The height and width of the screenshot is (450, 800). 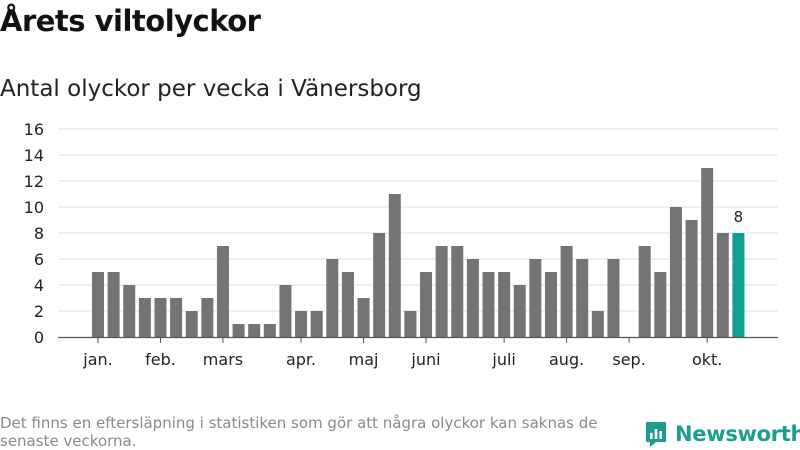 What do you see at coordinates (628, 359) in the screenshot?
I see `x-tick-label: sep.` at bounding box center [628, 359].